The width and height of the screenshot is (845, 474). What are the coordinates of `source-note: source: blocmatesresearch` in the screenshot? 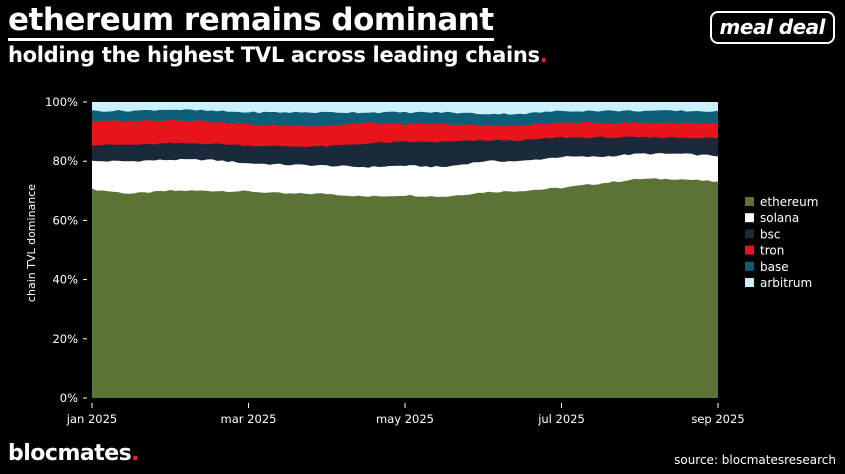 It's located at (755, 460).